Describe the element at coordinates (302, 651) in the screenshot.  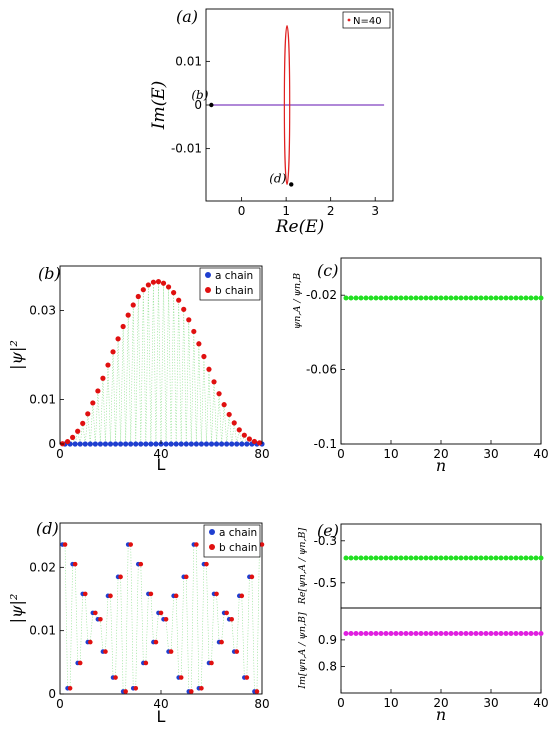
I see `y-axis-label: Im[ψn,A / ψn,B]` at that location.